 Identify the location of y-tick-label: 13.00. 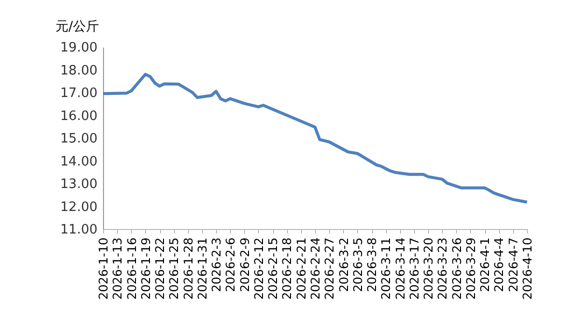
(79, 184).